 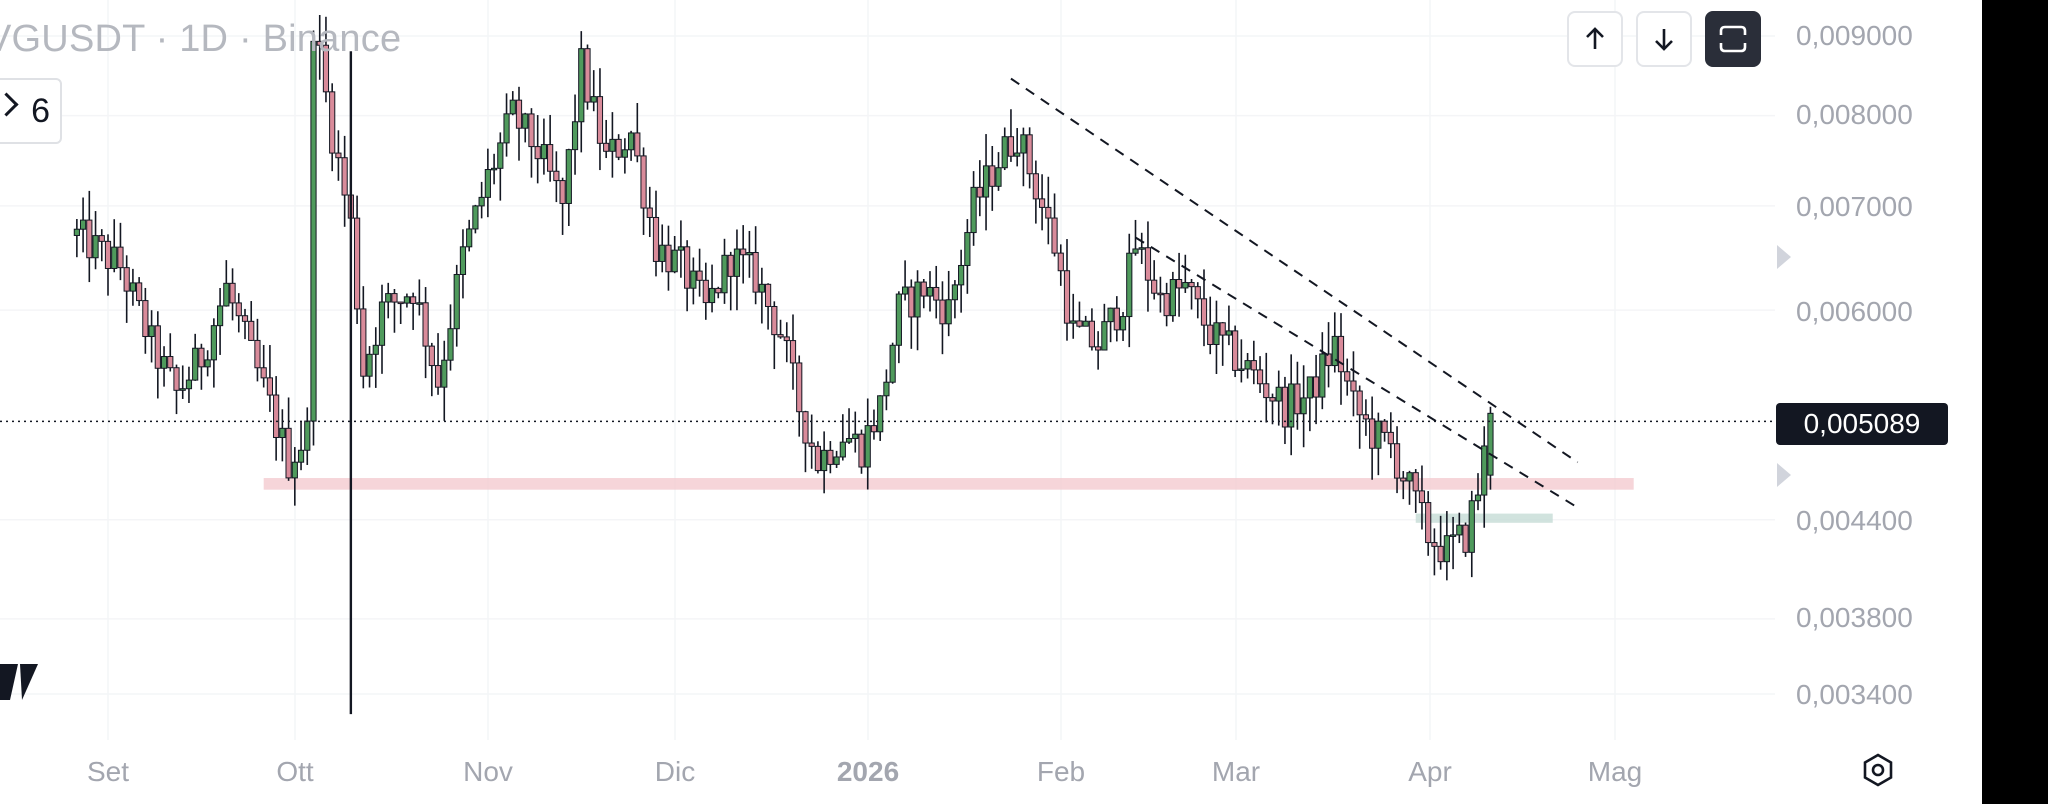 I want to click on arrow-down-icon, so click(x=1664, y=40).